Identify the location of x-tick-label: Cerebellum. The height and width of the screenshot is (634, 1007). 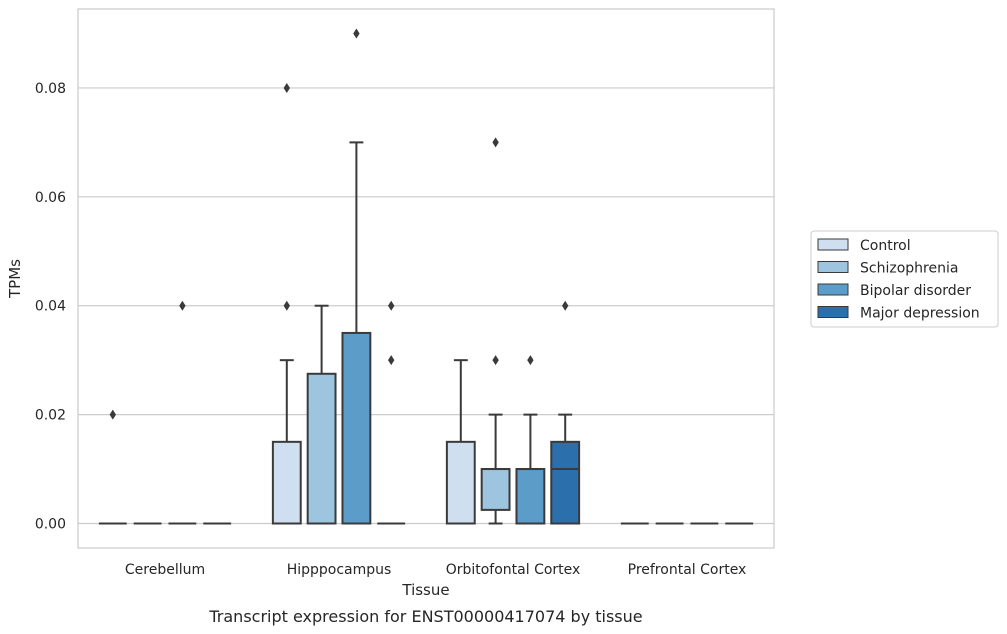
(165, 570).